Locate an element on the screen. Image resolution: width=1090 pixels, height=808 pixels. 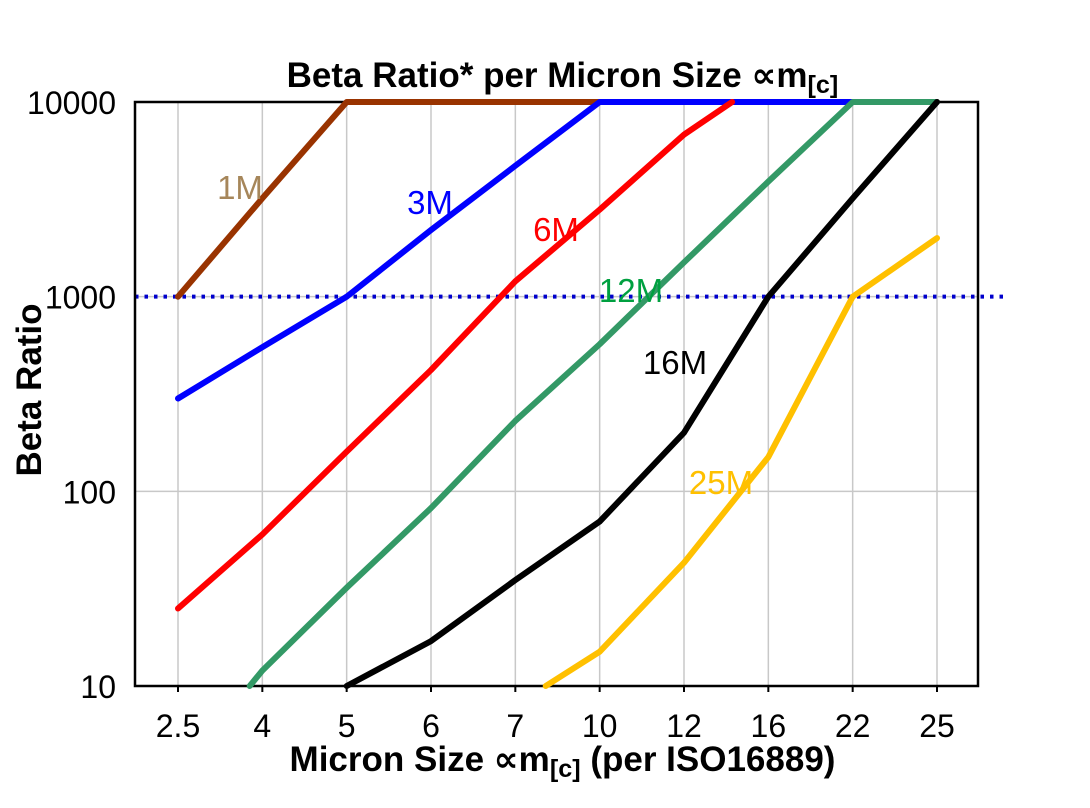
x-tick-label: 16 is located at coordinates (769, 726).